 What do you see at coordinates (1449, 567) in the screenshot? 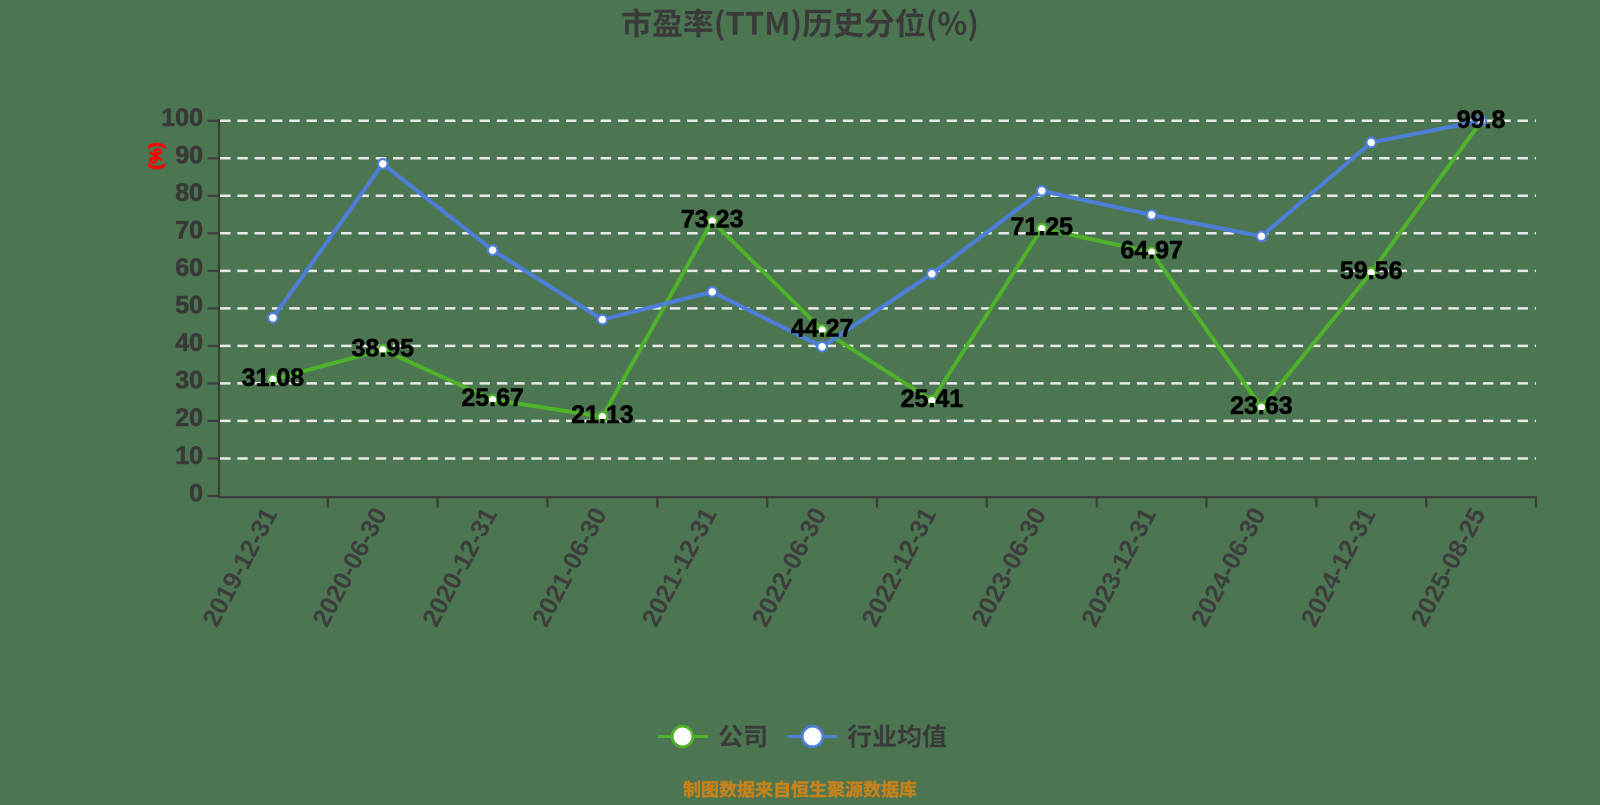
I see `svg-text: 2025-08-25` at bounding box center [1449, 567].